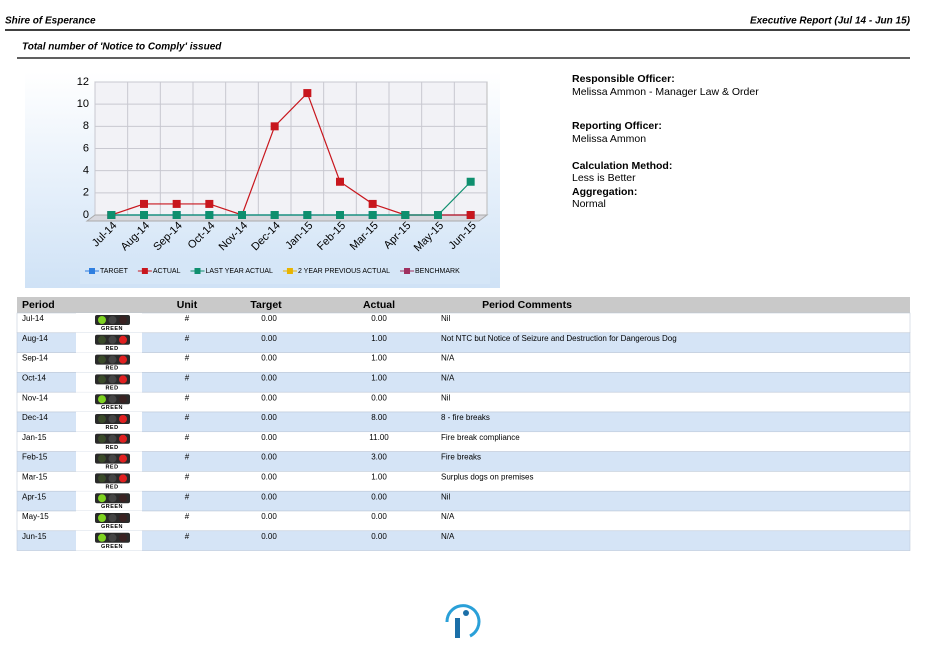 The width and height of the screenshot is (928, 657). What do you see at coordinates (35, 417) in the screenshot?
I see `table-cell: Dec-14` at bounding box center [35, 417].